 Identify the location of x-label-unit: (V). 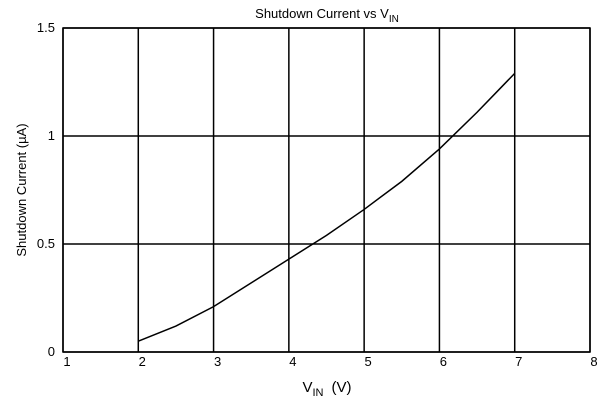
(342, 387).